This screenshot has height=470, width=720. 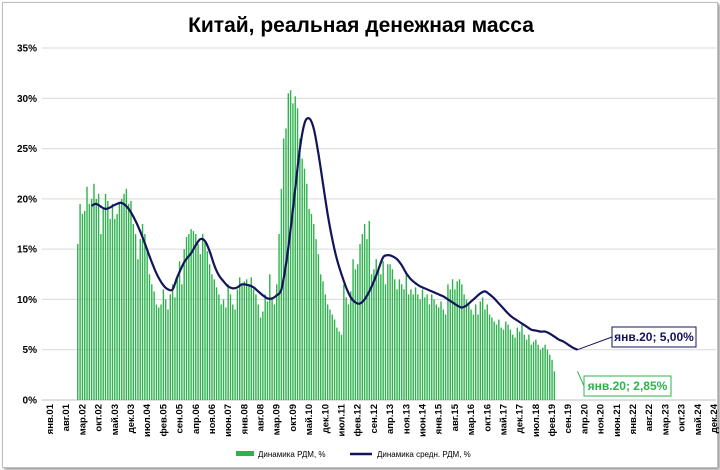 I want to click on x-tick-label: янв.08, so click(x=244, y=419).